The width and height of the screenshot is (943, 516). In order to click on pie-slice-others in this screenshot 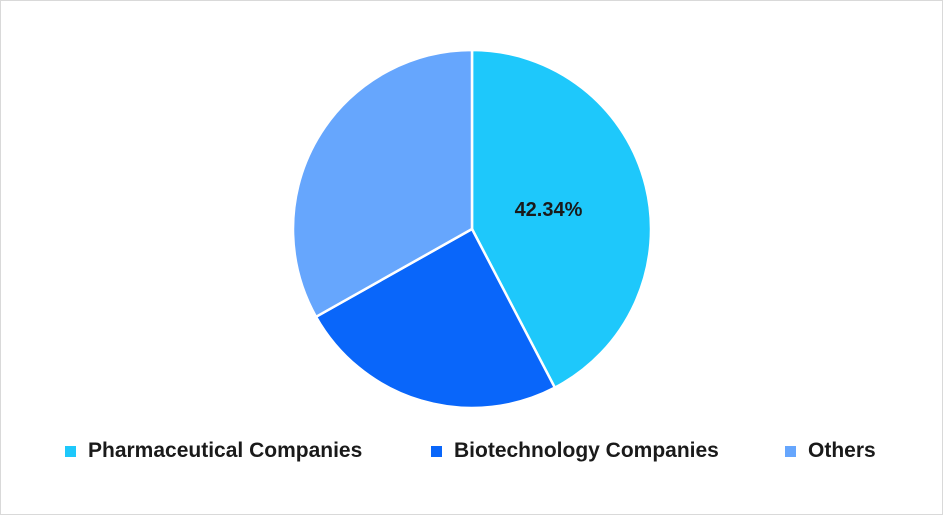, I will do `click(382, 183)`.